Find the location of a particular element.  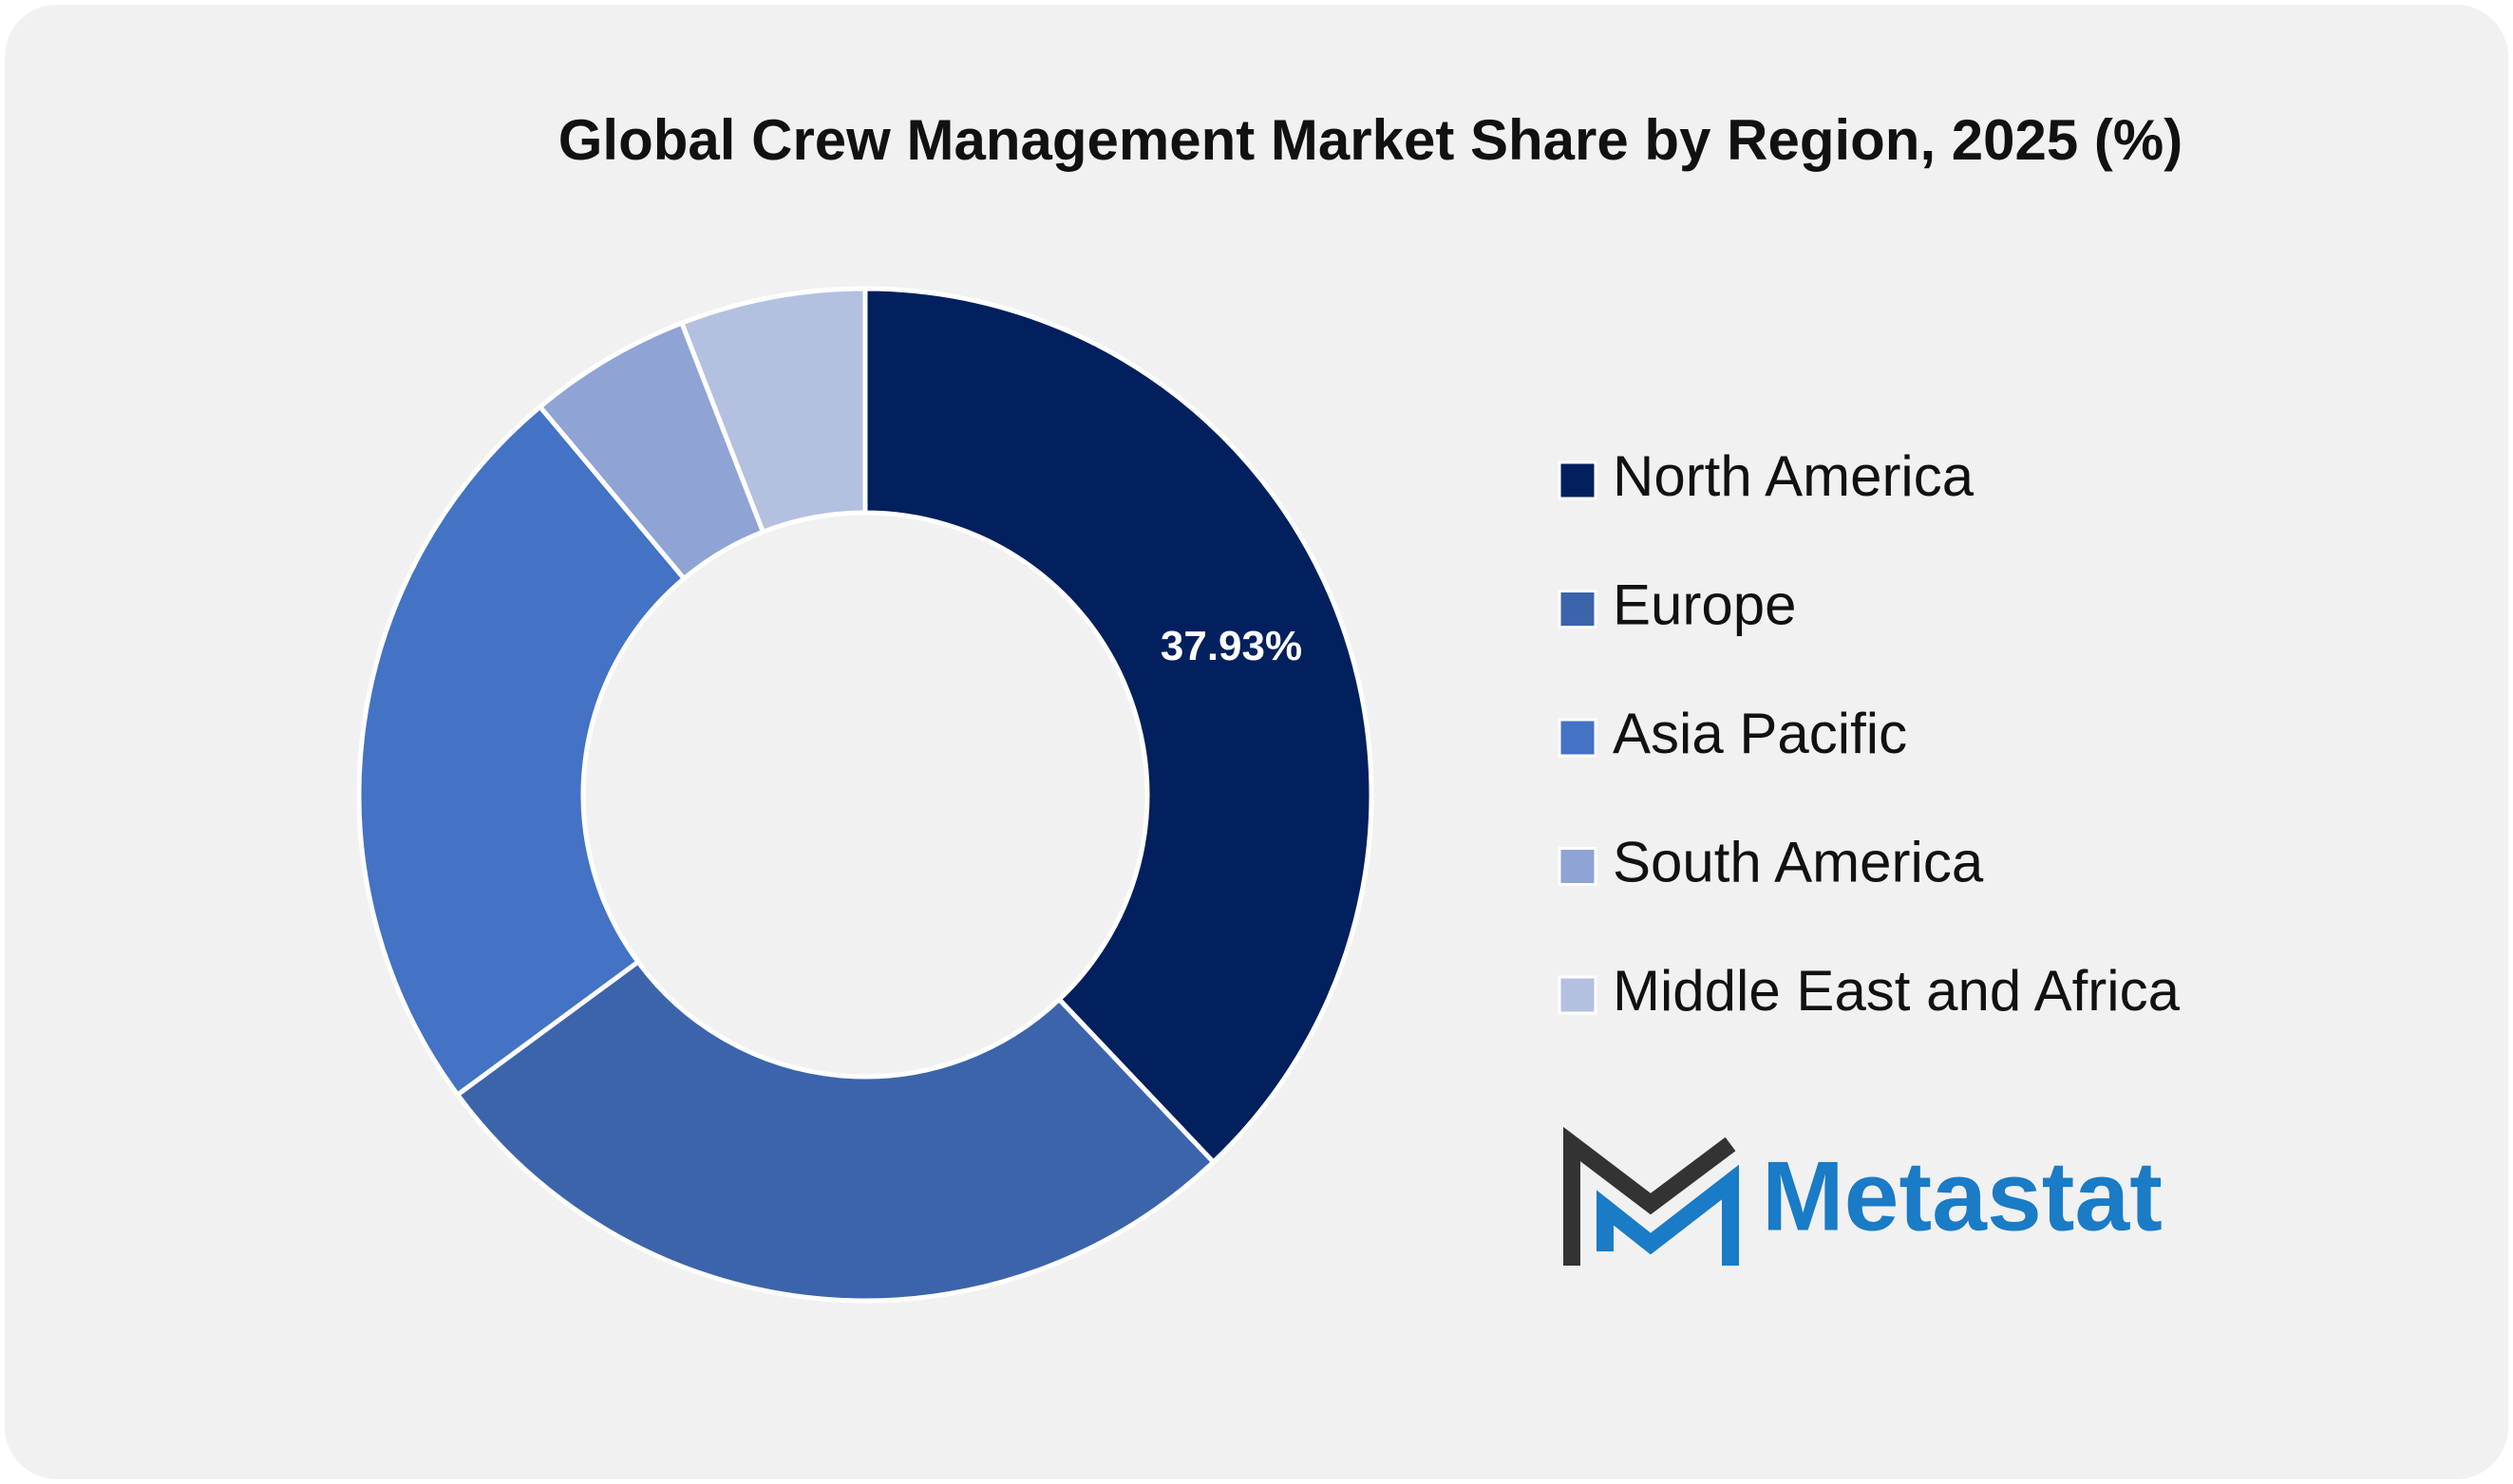

logo: Metastat is located at coordinates (1863, 1196).